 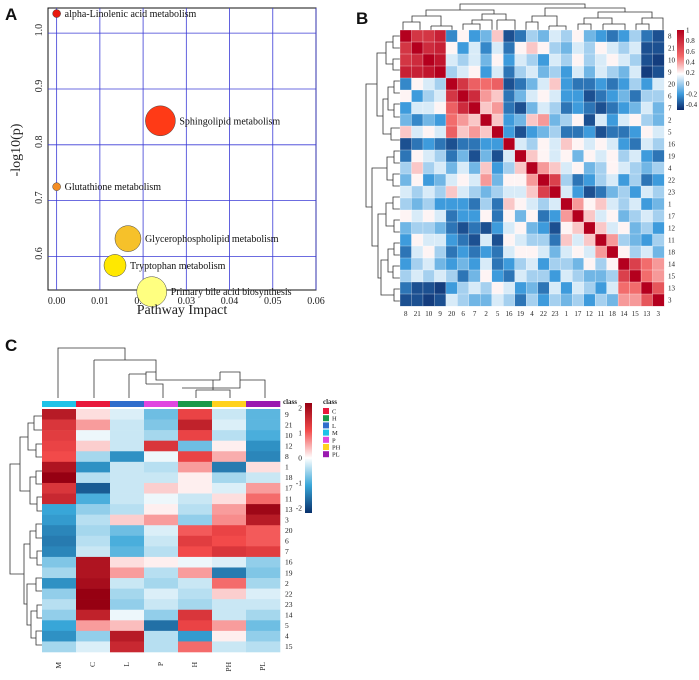 I want to click on row-label: 20, so click(x=672, y=85).